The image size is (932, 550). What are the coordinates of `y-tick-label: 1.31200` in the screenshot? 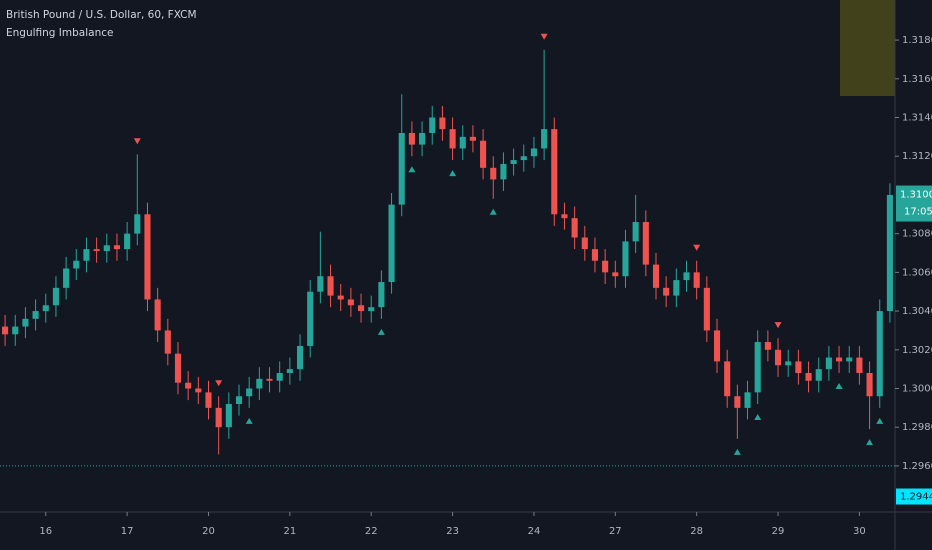 It's located at (917, 156).